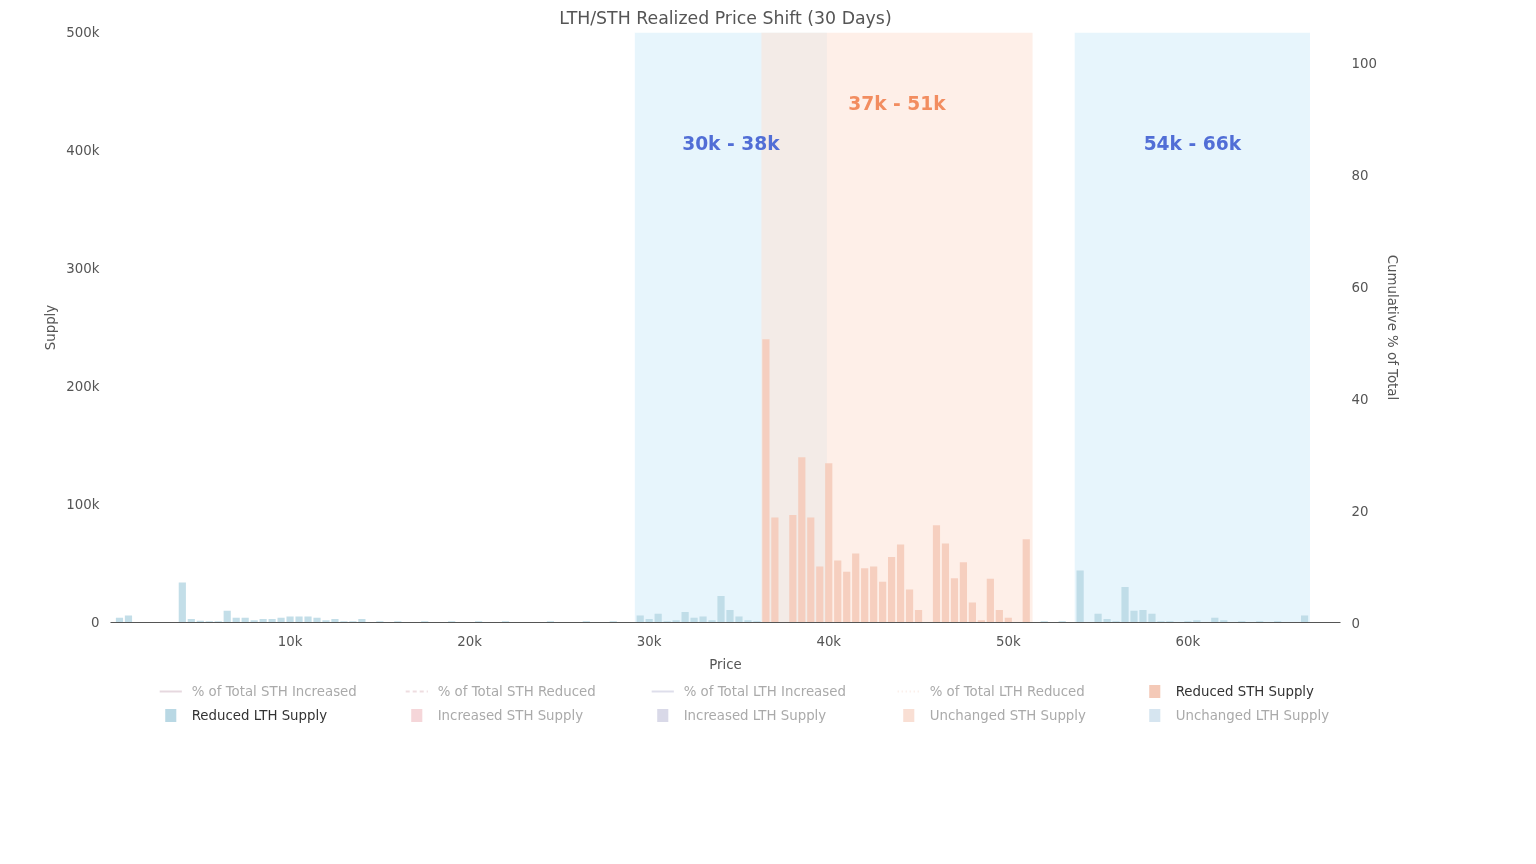 This screenshot has width=1536, height=864. I want to click on band-label: 54k - 66k, so click(1192, 143).